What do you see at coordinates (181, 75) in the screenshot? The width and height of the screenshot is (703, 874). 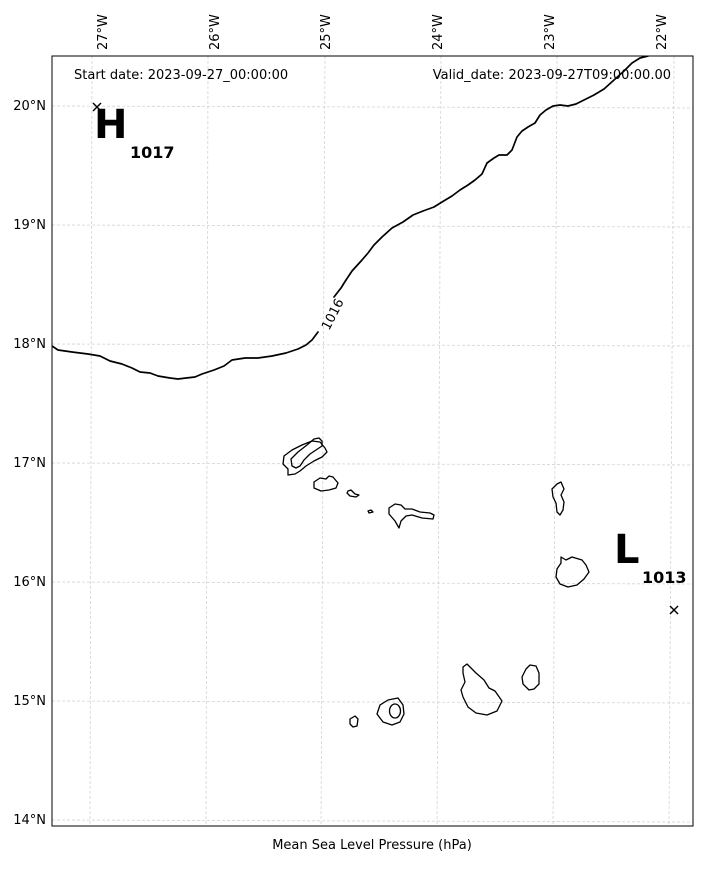 I see `start-date-label: Start date: 2023-09-27_00:00:00` at bounding box center [181, 75].